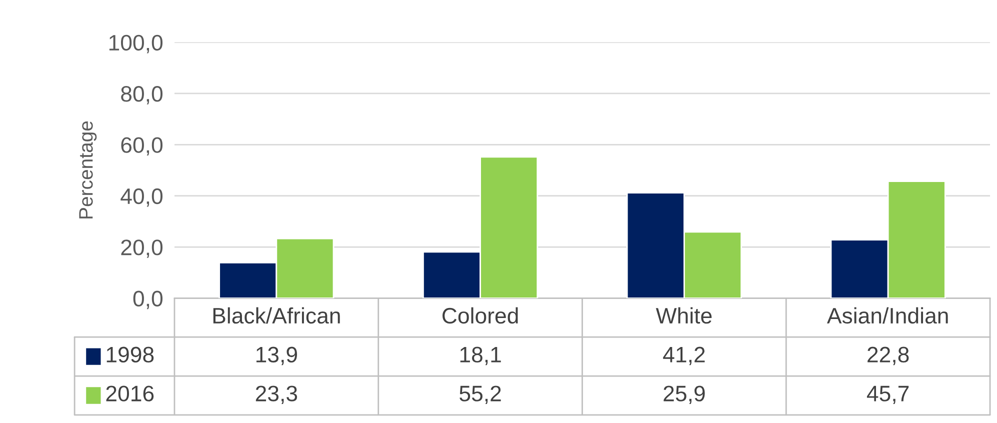 The width and height of the screenshot is (997, 423). What do you see at coordinates (684, 395) in the screenshot?
I see `data-label: 25,9` at bounding box center [684, 395].